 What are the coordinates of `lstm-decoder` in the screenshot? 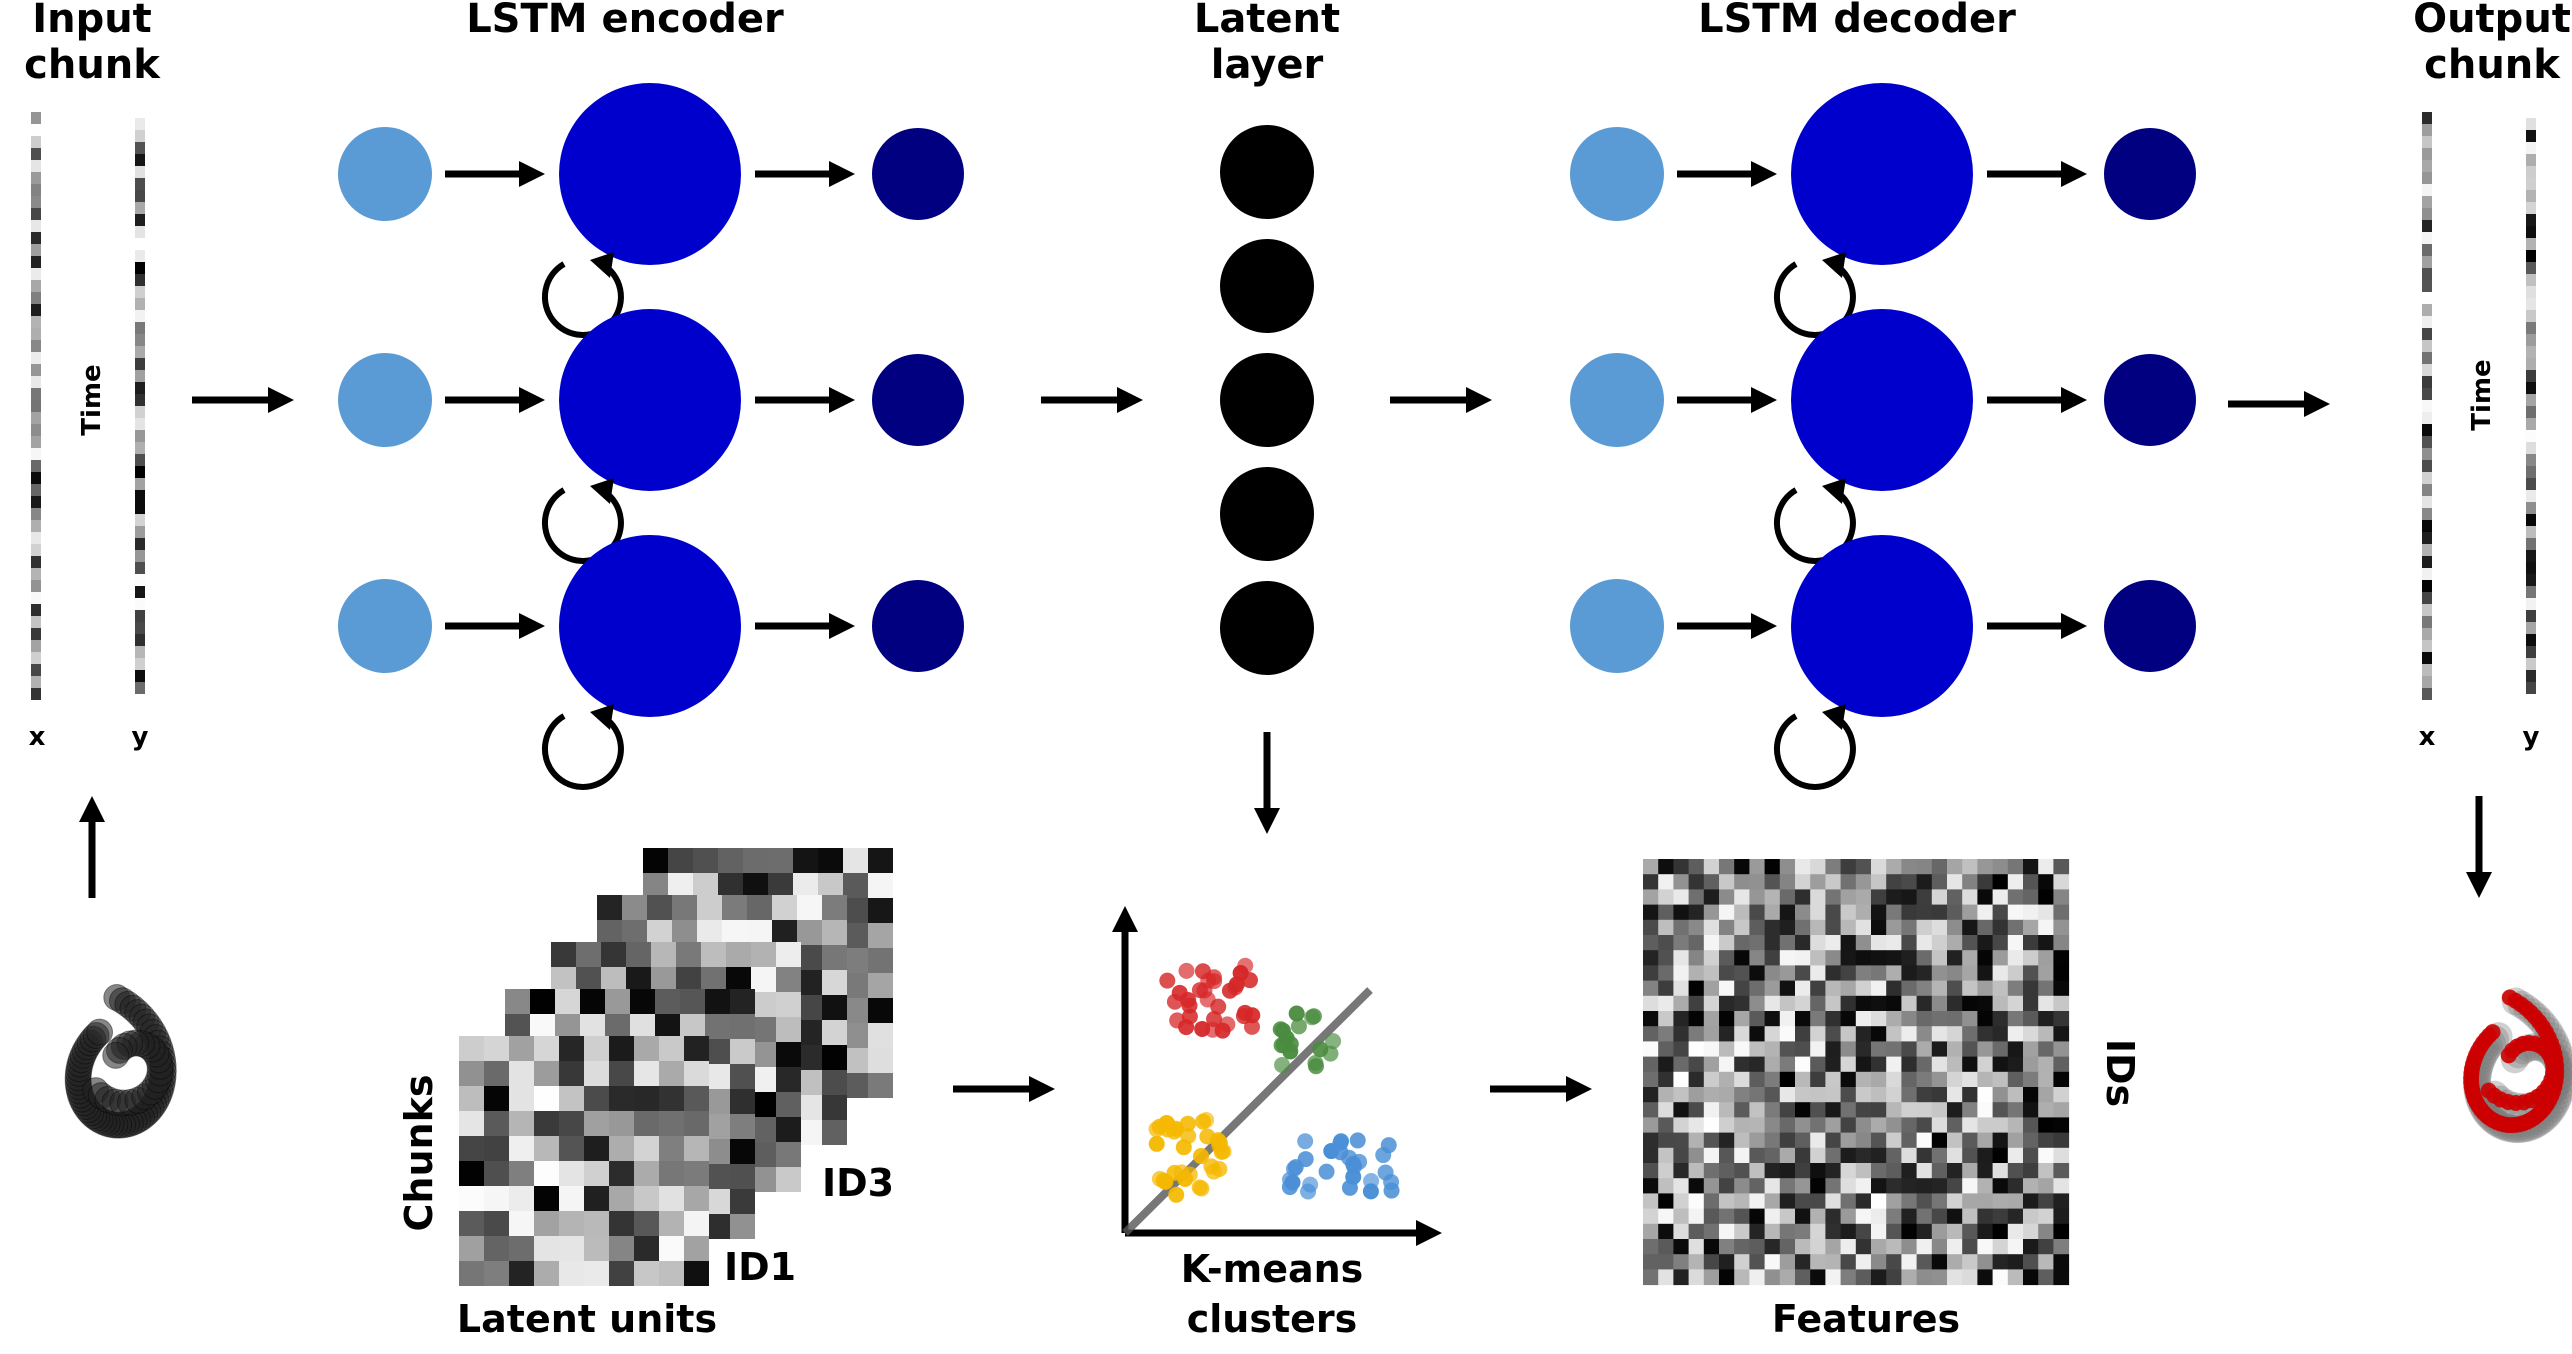 It's located at (1883, 436).